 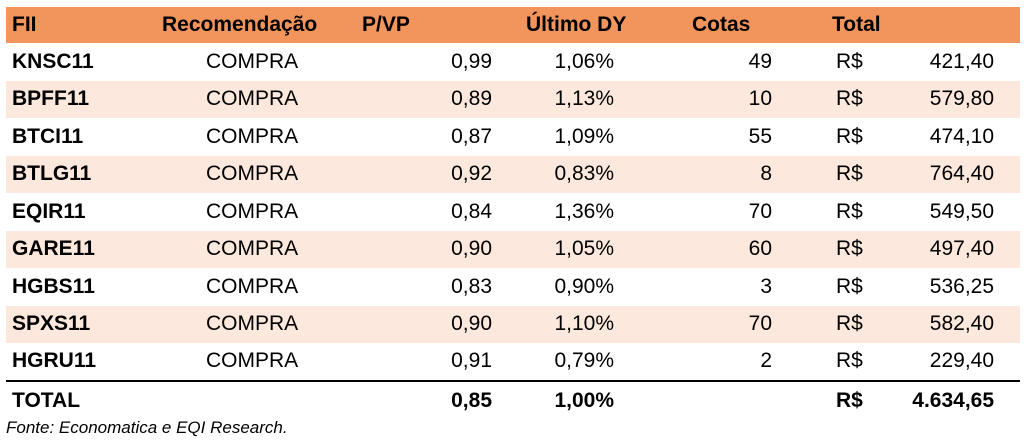 I want to click on fii-code-cell: SPXS11, so click(x=51, y=324).